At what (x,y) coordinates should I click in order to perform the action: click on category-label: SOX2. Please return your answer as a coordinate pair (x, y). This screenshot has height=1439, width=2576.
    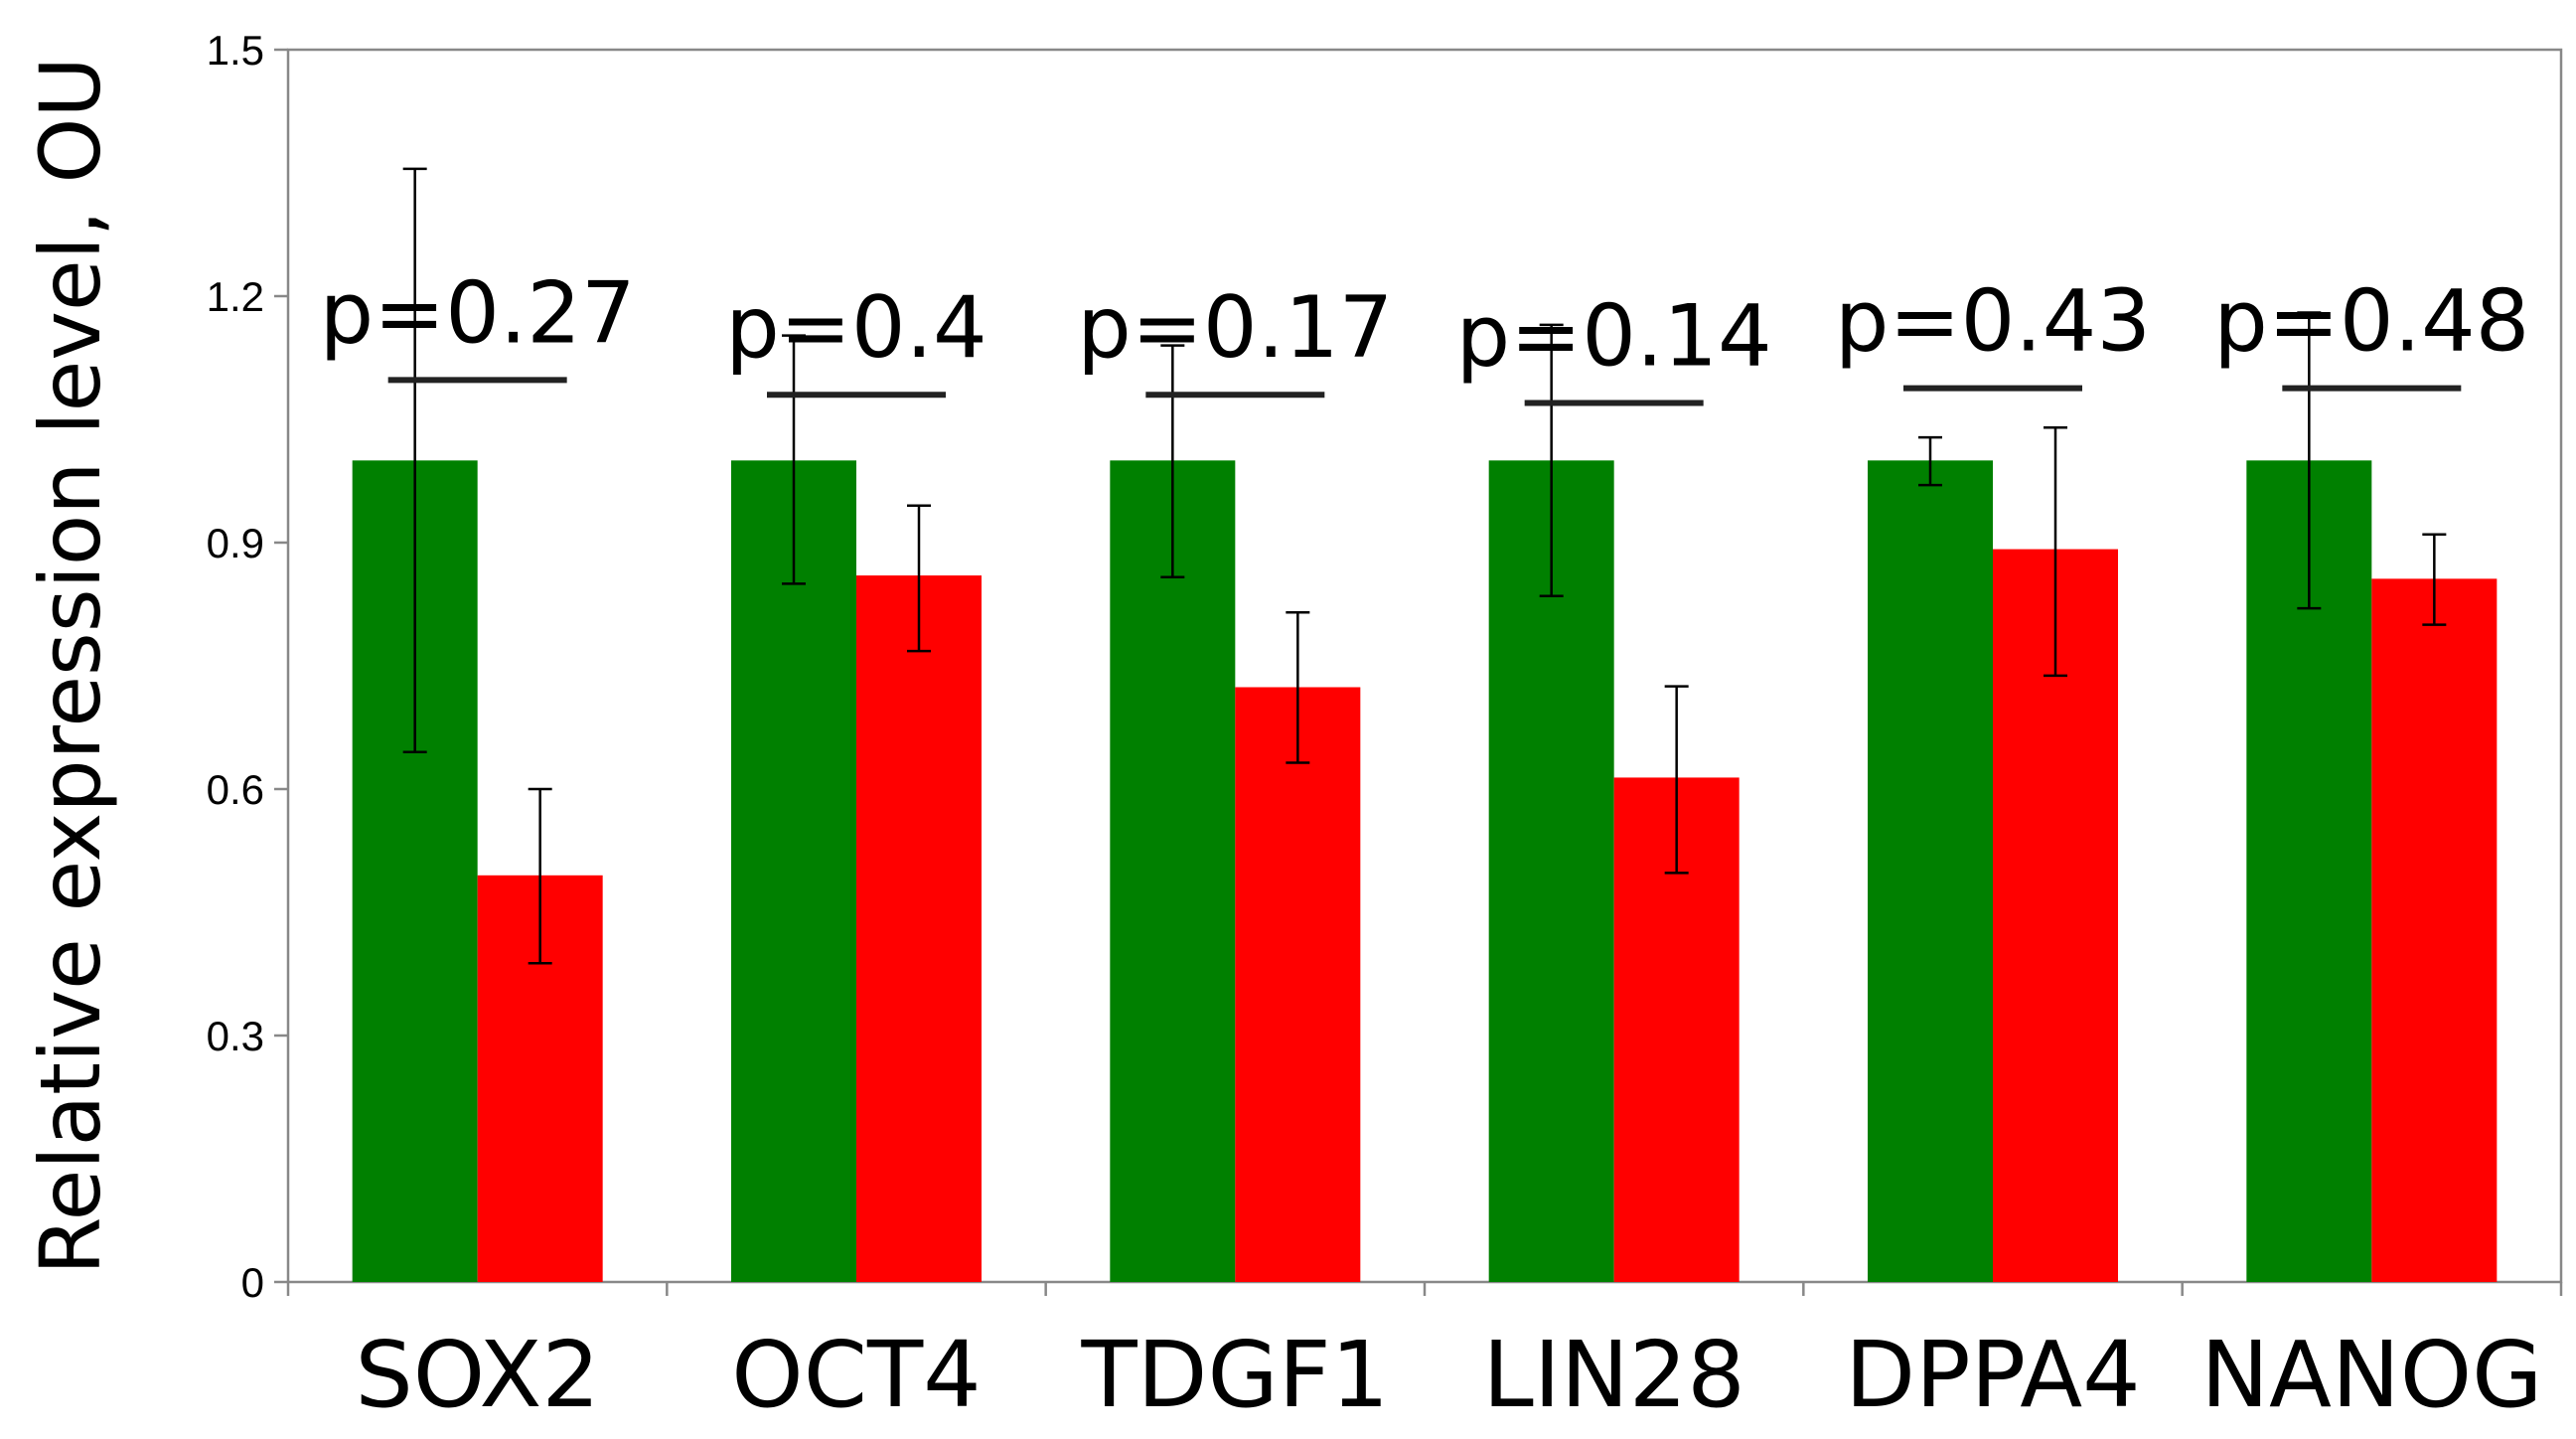
    Looking at the image, I should click on (478, 1375).